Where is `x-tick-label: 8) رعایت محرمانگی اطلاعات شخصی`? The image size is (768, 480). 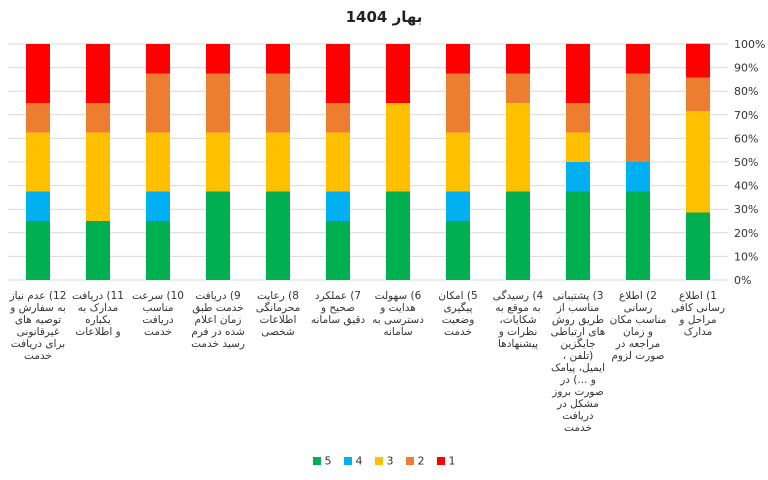 x-tick-label: 8) رعایت محرمانگی اطلاعات شخصی is located at coordinates (278, 314).